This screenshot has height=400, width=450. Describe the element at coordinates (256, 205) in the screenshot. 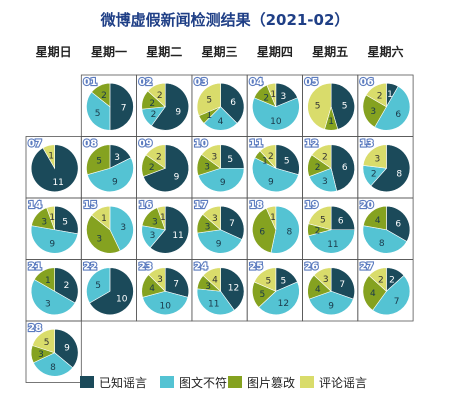

I see `day-number: 18` at that location.